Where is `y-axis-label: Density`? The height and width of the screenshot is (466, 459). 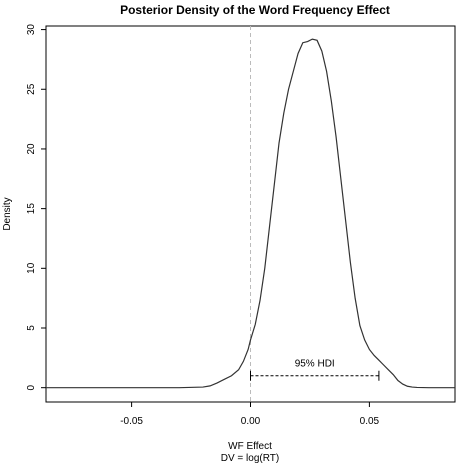
y-axis-label: Density is located at coordinates (7, 213).